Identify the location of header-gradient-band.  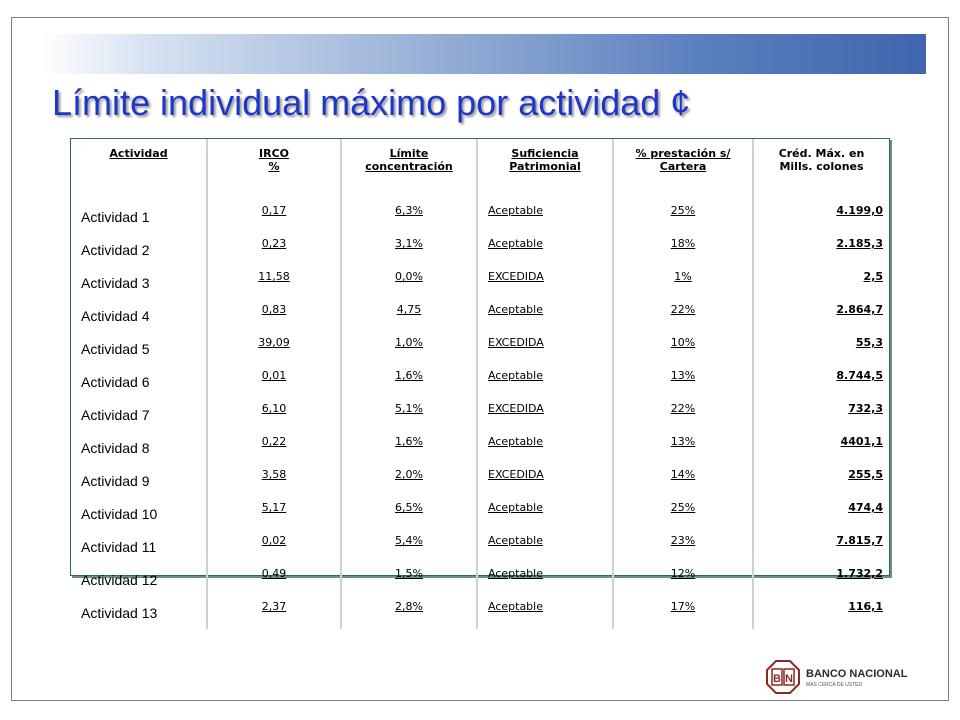
(483, 54).